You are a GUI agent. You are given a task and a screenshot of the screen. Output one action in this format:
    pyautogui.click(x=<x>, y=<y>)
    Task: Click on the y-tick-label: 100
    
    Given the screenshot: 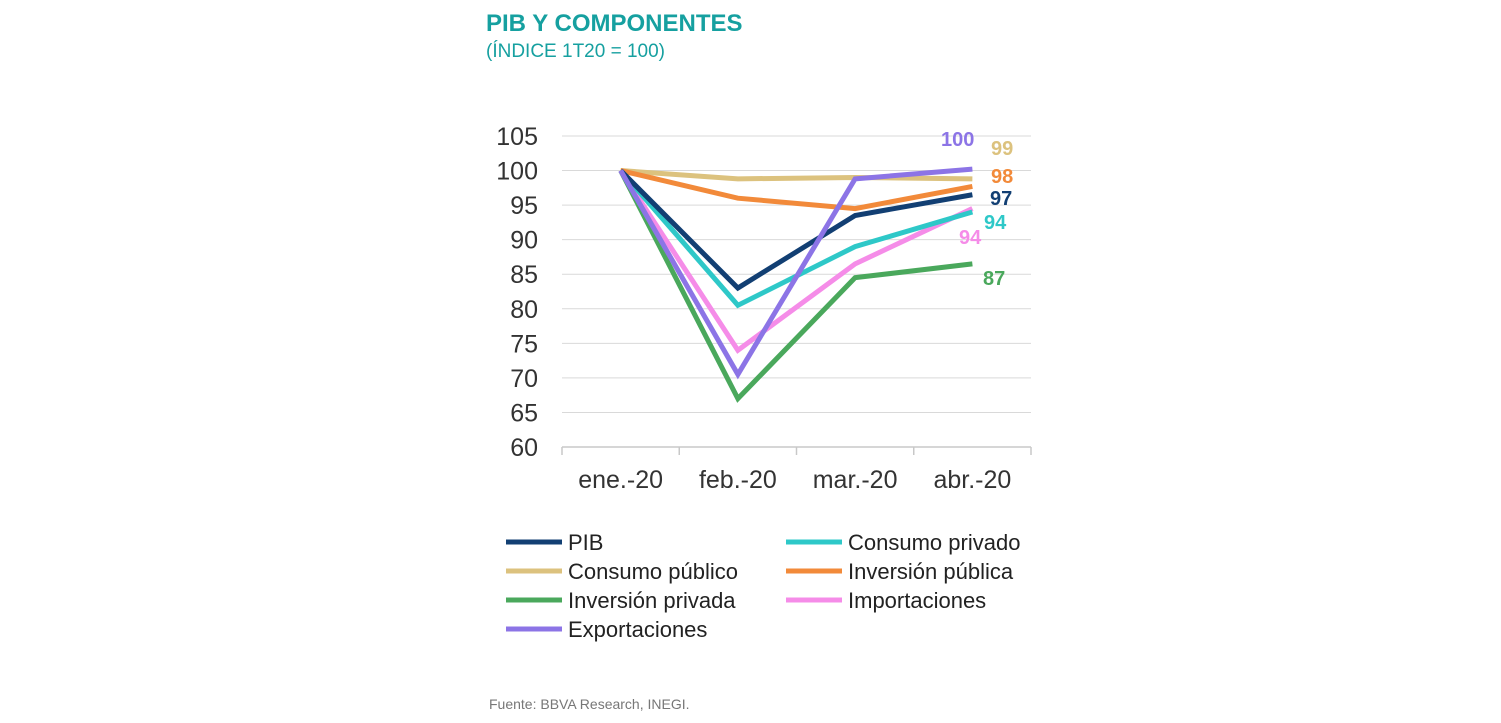 What is the action you would take?
    pyautogui.click(x=517, y=172)
    